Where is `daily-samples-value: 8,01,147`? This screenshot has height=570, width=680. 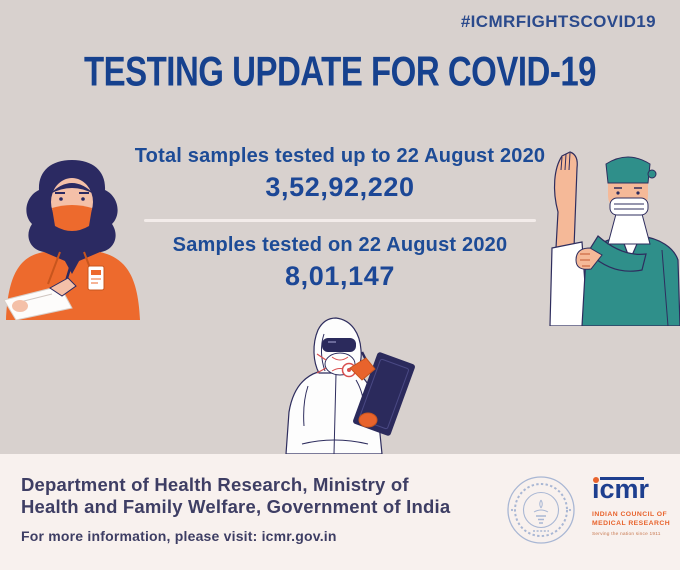 daily-samples-value: 8,01,147 is located at coordinates (340, 275).